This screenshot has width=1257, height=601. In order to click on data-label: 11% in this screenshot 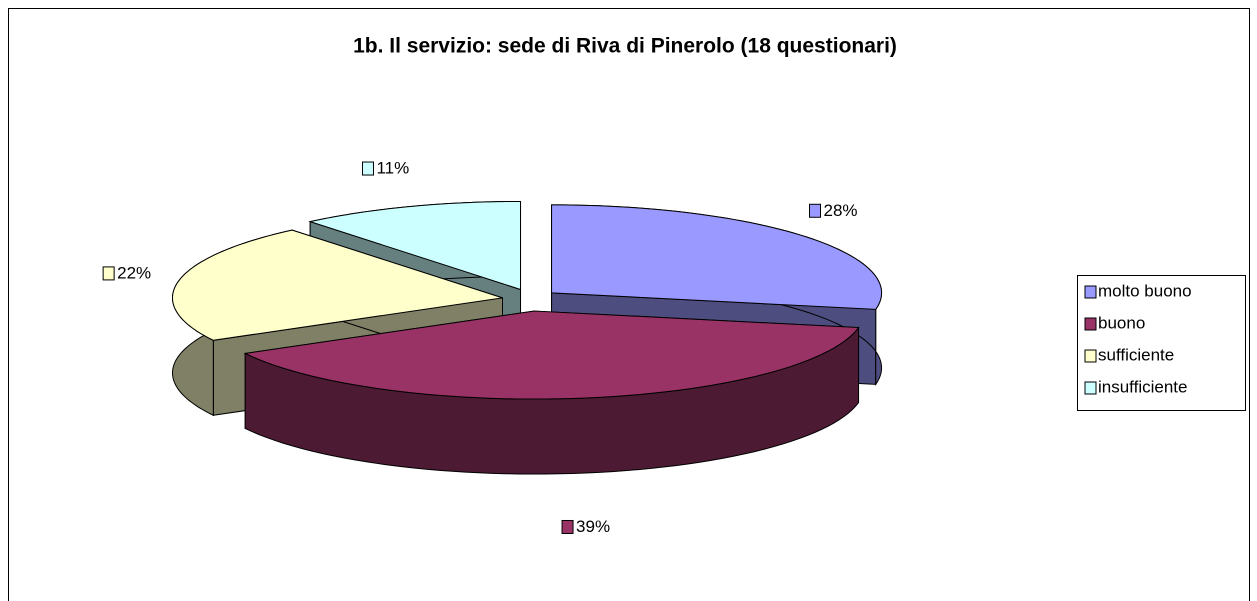, I will do `click(392, 168)`.